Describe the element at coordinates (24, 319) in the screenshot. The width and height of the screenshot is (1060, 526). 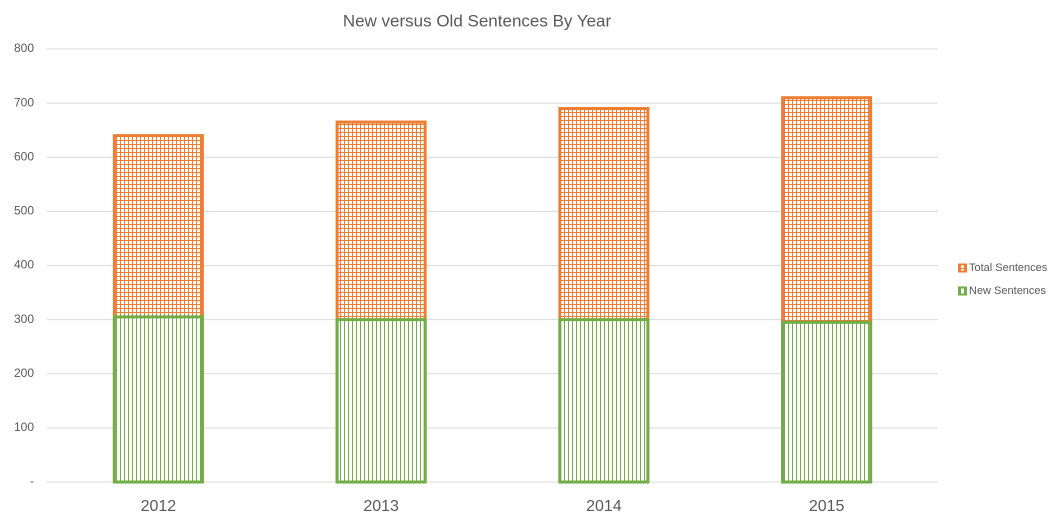
I see `y-tick-label: 300` at that location.